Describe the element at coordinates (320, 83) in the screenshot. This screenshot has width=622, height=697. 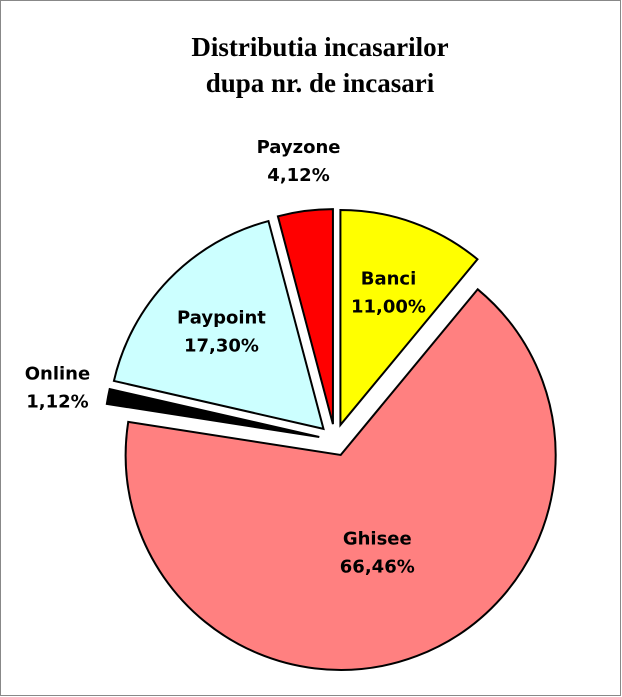
I see `chart-title: dupa nr. de incasari` at that location.